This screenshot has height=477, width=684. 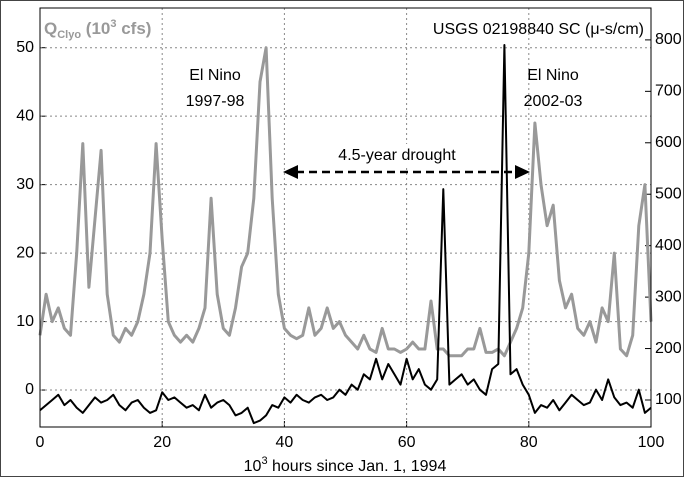 I want to click on label-part: (10, so click(x=95, y=28).